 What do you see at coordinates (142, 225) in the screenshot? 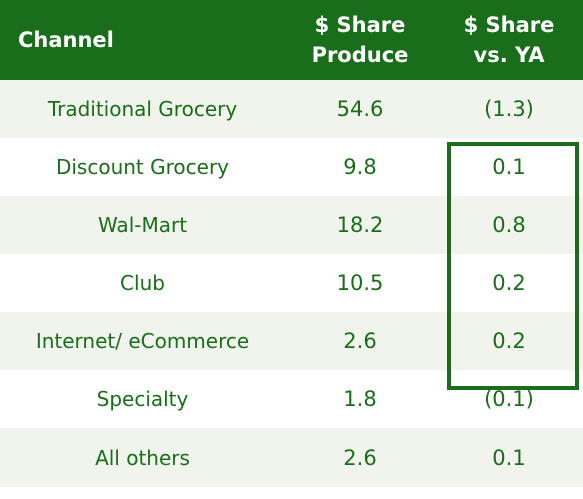
I see `cell-channel: Wal-Mart` at bounding box center [142, 225].